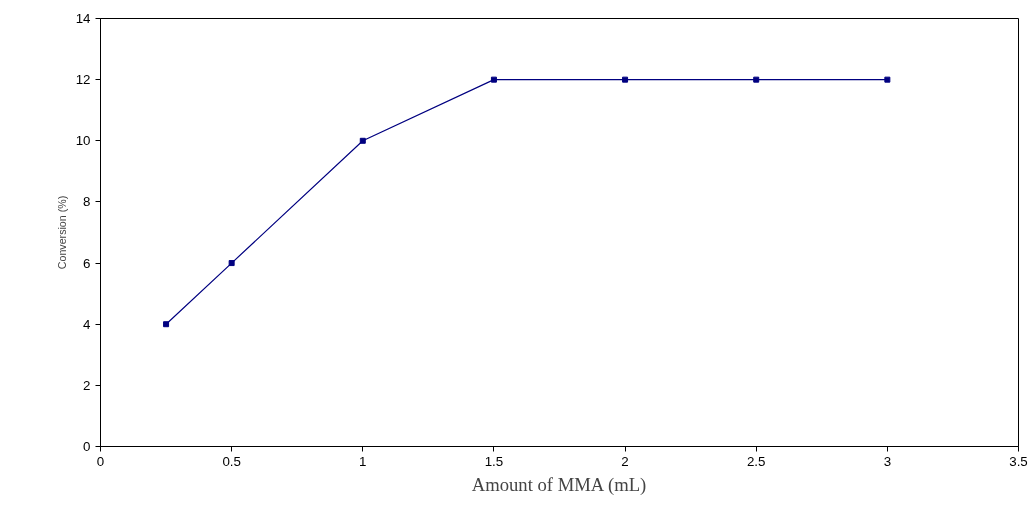 This screenshot has height=506, width=1035. What do you see at coordinates (87, 202) in the screenshot?
I see `y-tick-label: 8` at bounding box center [87, 202].